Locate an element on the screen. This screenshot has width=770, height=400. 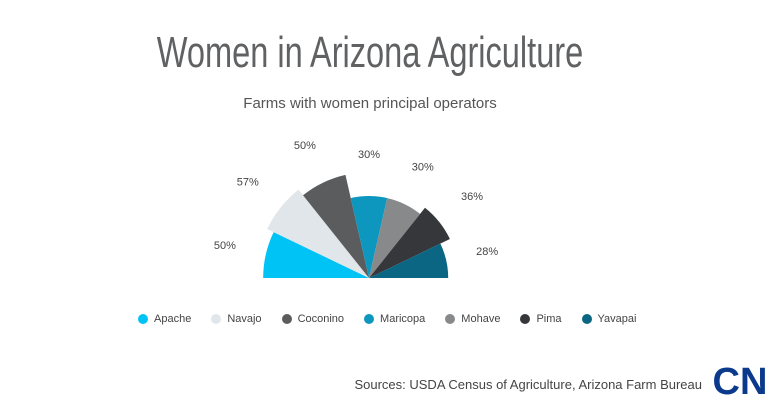
legend-item-pima: Pima is located at coordinates (541, 319).